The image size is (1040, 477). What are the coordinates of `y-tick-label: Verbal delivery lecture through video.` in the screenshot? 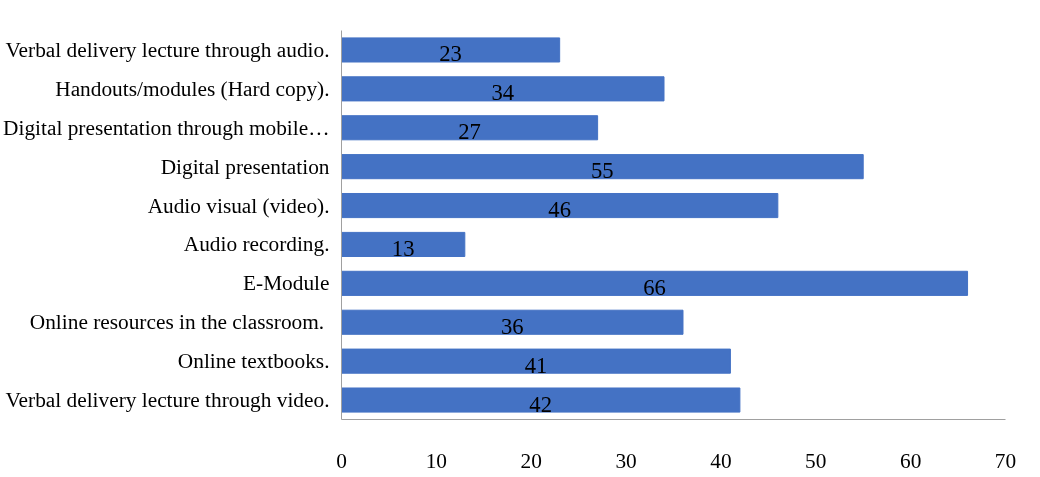 It's located at (167, 400).